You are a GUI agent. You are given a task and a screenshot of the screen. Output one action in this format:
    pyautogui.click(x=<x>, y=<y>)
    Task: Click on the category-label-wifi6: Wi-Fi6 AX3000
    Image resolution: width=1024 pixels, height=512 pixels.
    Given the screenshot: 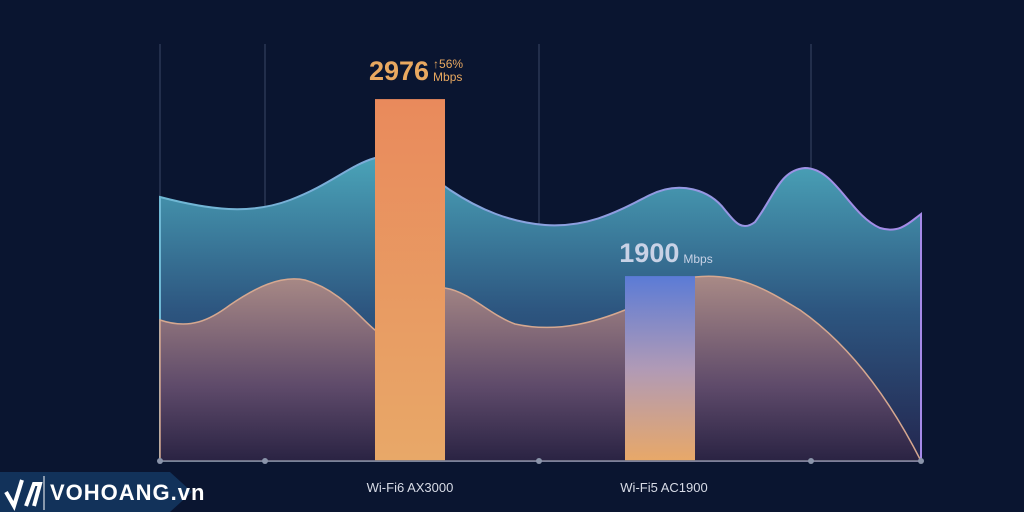 What is the action you would take?
    pyautogui.click(x=410, y=487)
    